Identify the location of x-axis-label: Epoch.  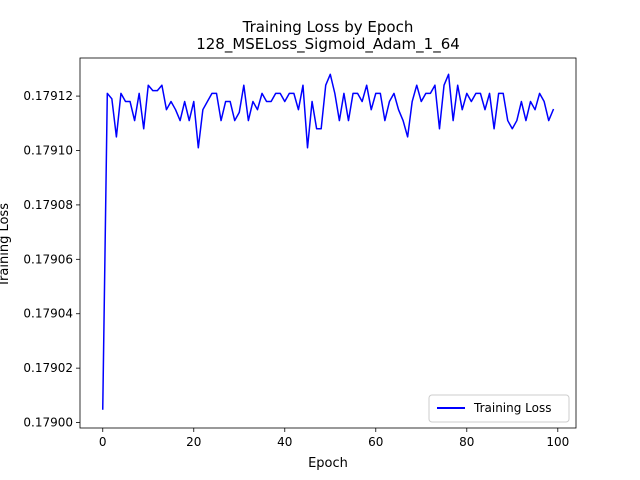
(328, 463).